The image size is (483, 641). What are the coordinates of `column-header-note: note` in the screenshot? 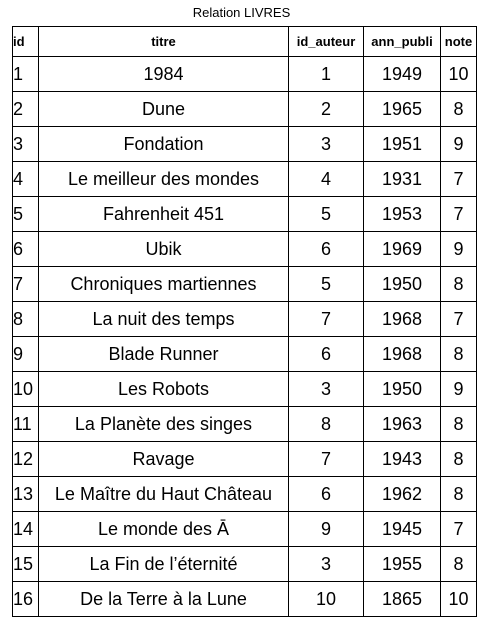 It's located at (458, 41).